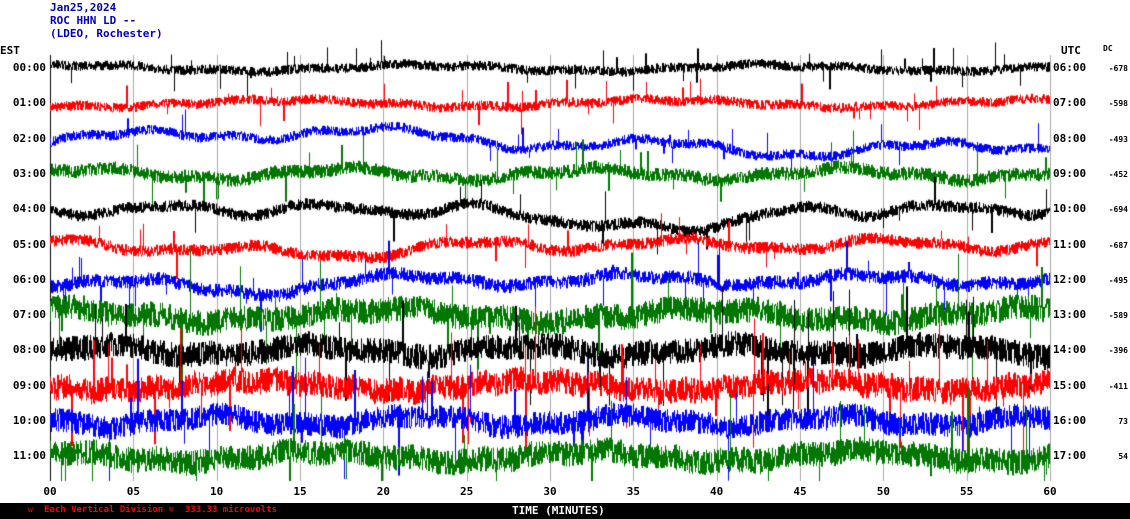  I want to click on est-hour-label: 08:00, so click(29, 350).